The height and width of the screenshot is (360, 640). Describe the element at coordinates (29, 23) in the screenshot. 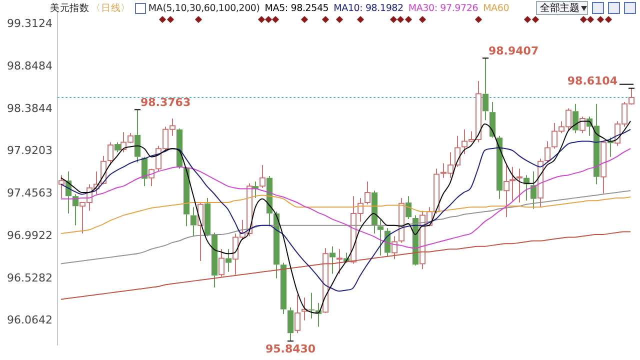

I see `y-tick-label: 99.3124` at that location.